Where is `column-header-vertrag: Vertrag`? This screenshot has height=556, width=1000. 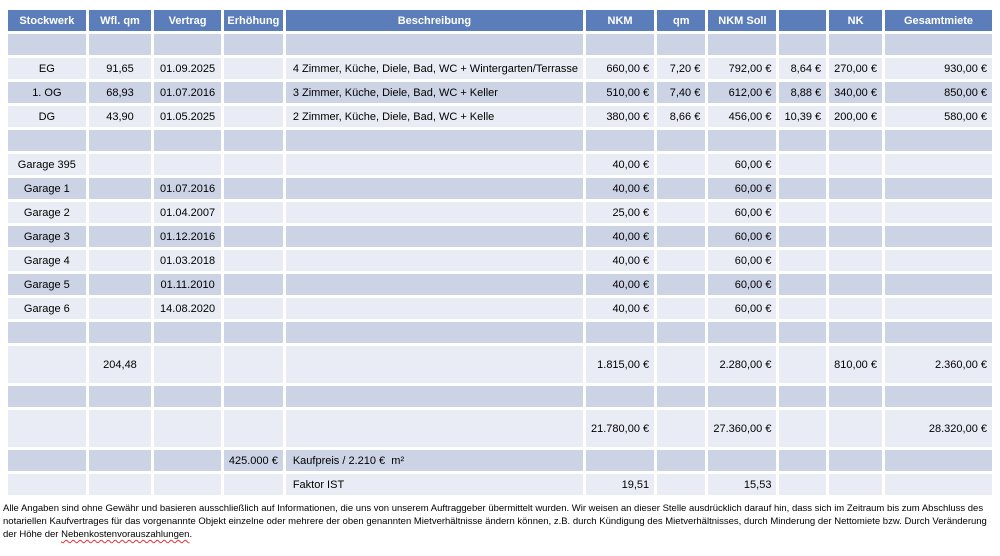 column-header-vertrag: Vertrag is located at coordinates (187, 20).